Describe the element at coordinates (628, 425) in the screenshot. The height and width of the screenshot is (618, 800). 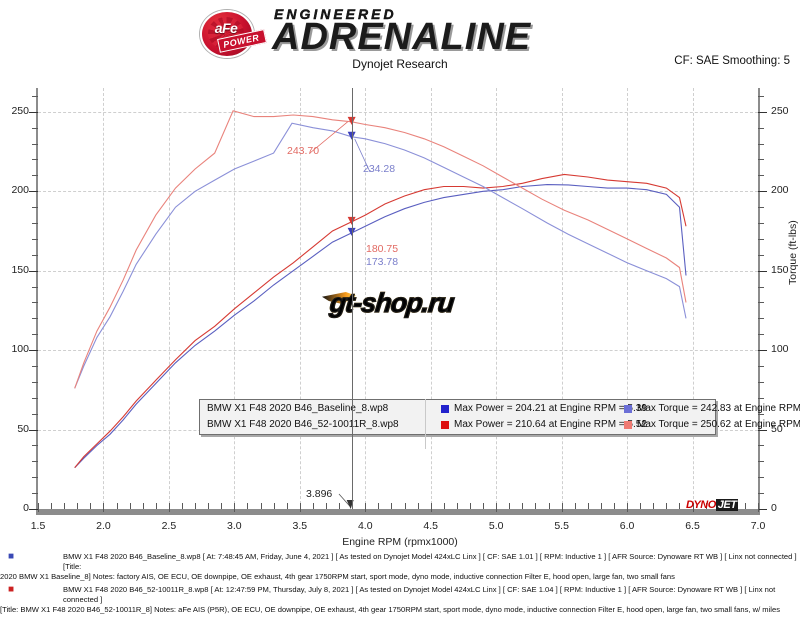
I see `legend-torque-swatch` at that location.